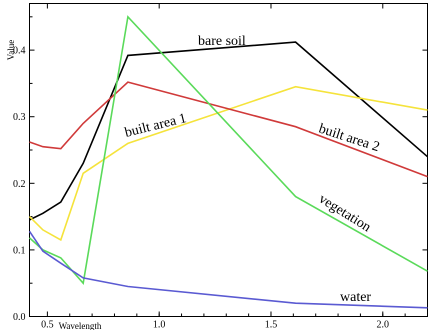 The height and width of the screenshot is (330, 428). What do you see at coordinates (11, 50) in the screenshot?
I see `y-axis-label: Value` at bounding box center [11, 50].